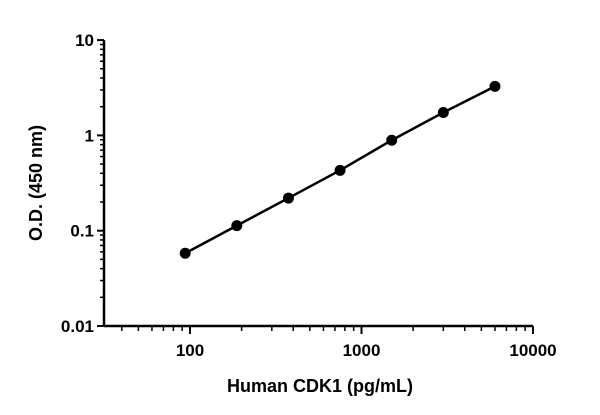 The image size is (600, 415). I want to click on y-axis-title: O.D. (450 nm), so click(36, 183).